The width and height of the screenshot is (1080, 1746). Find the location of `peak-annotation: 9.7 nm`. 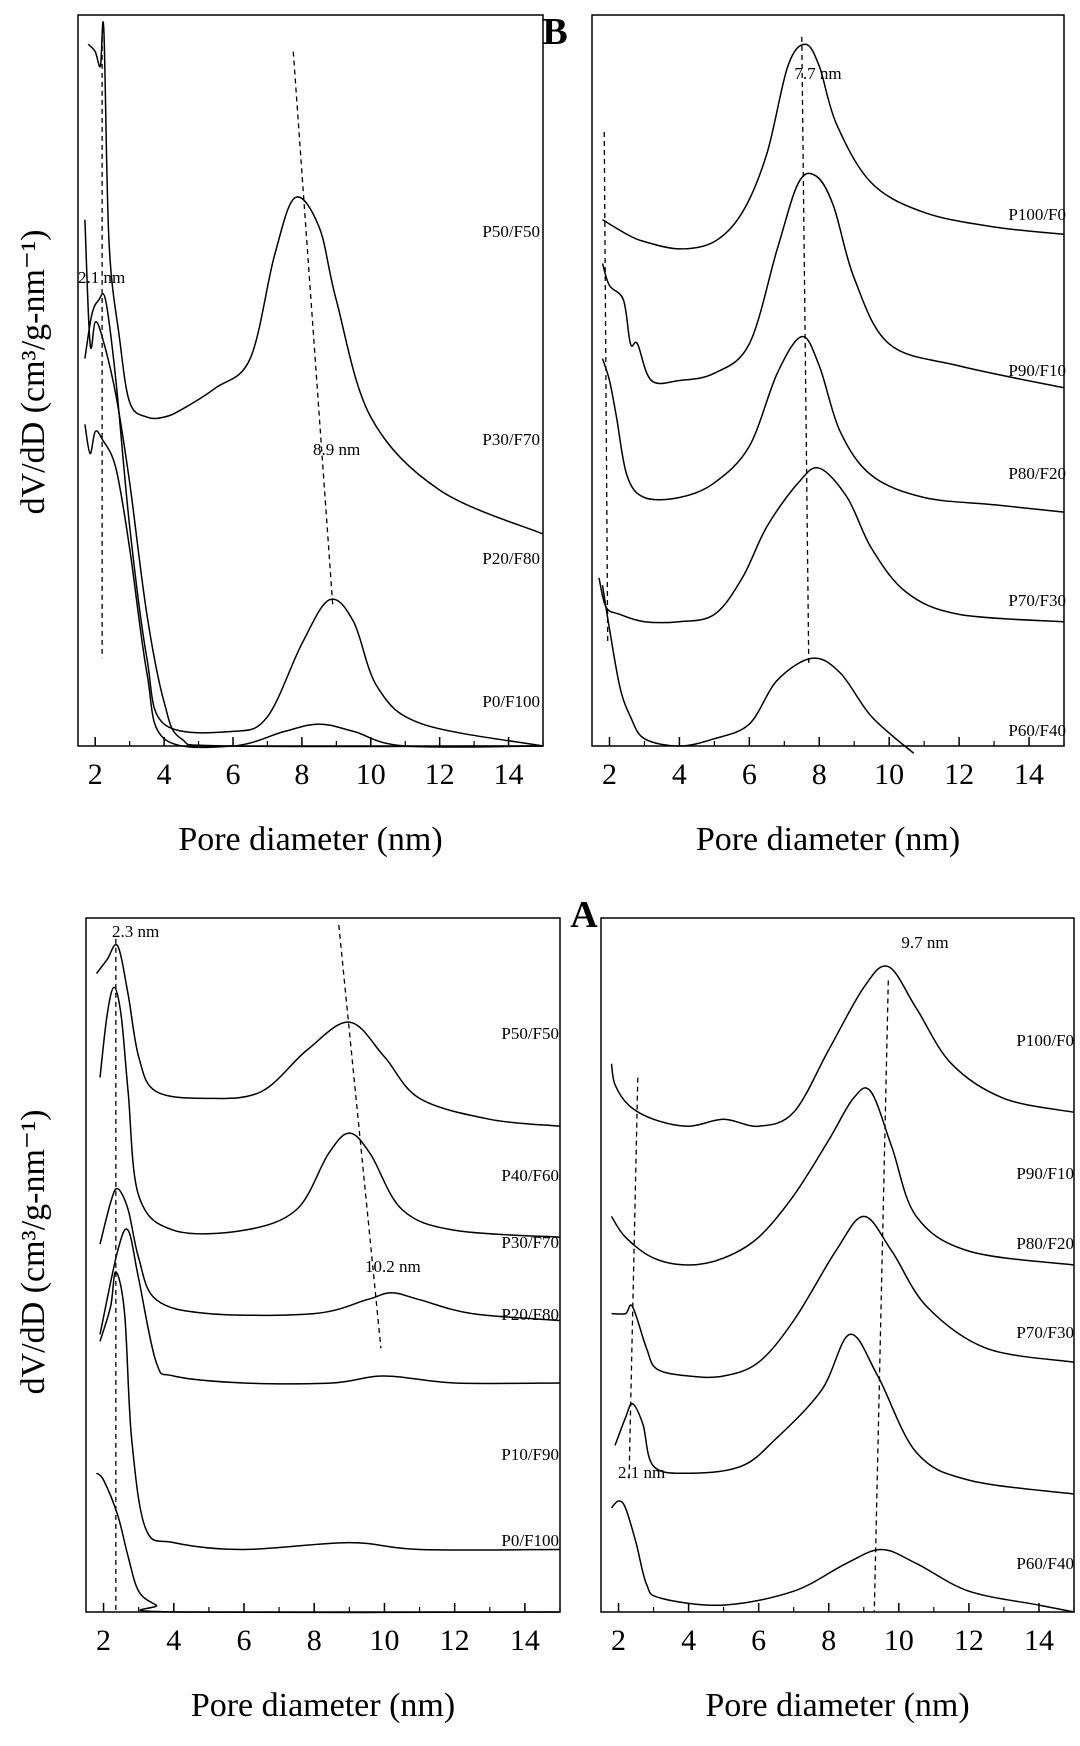

peak-annotation: 9.7 nm is located at coordinates (924, 942).